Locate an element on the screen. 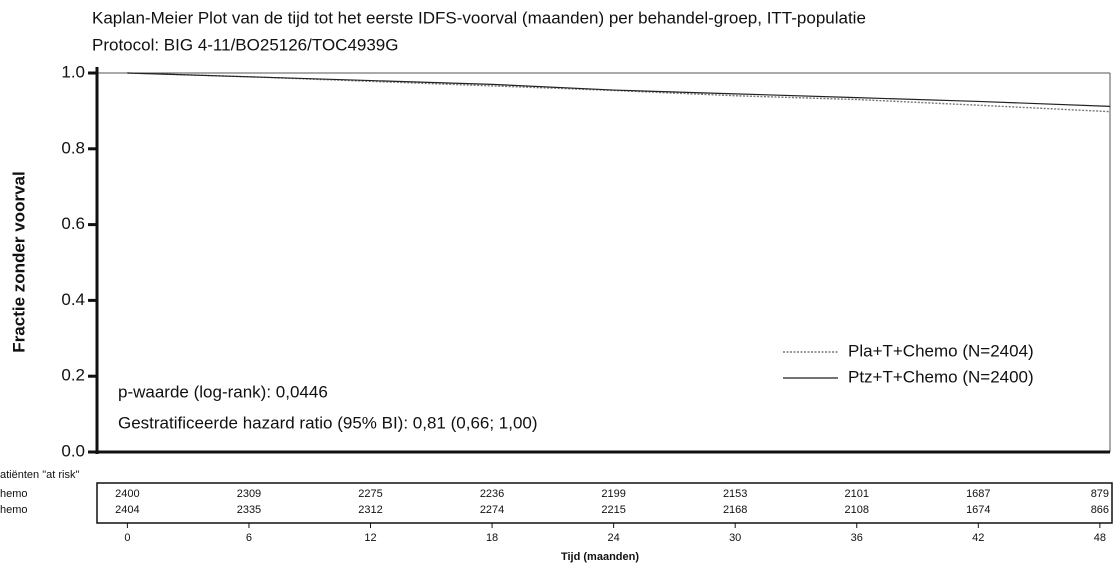 This screenshot has height=566, width=1120. x-tick-label: 12 is located at coordinates (370, 538).